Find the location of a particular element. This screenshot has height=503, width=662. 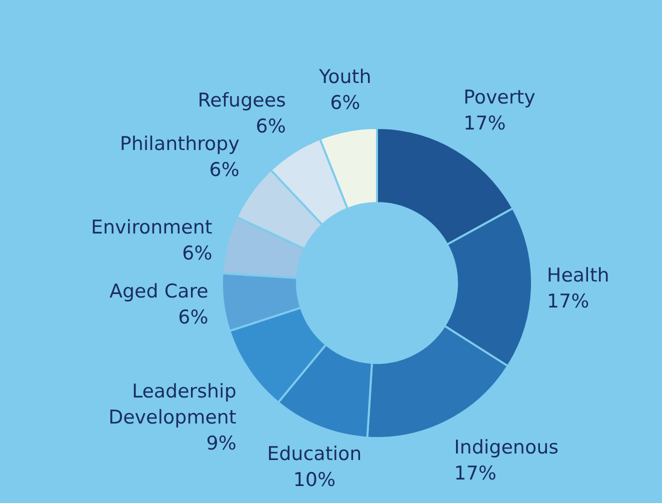

data-label: 10% is located at coordinates (314, 480).